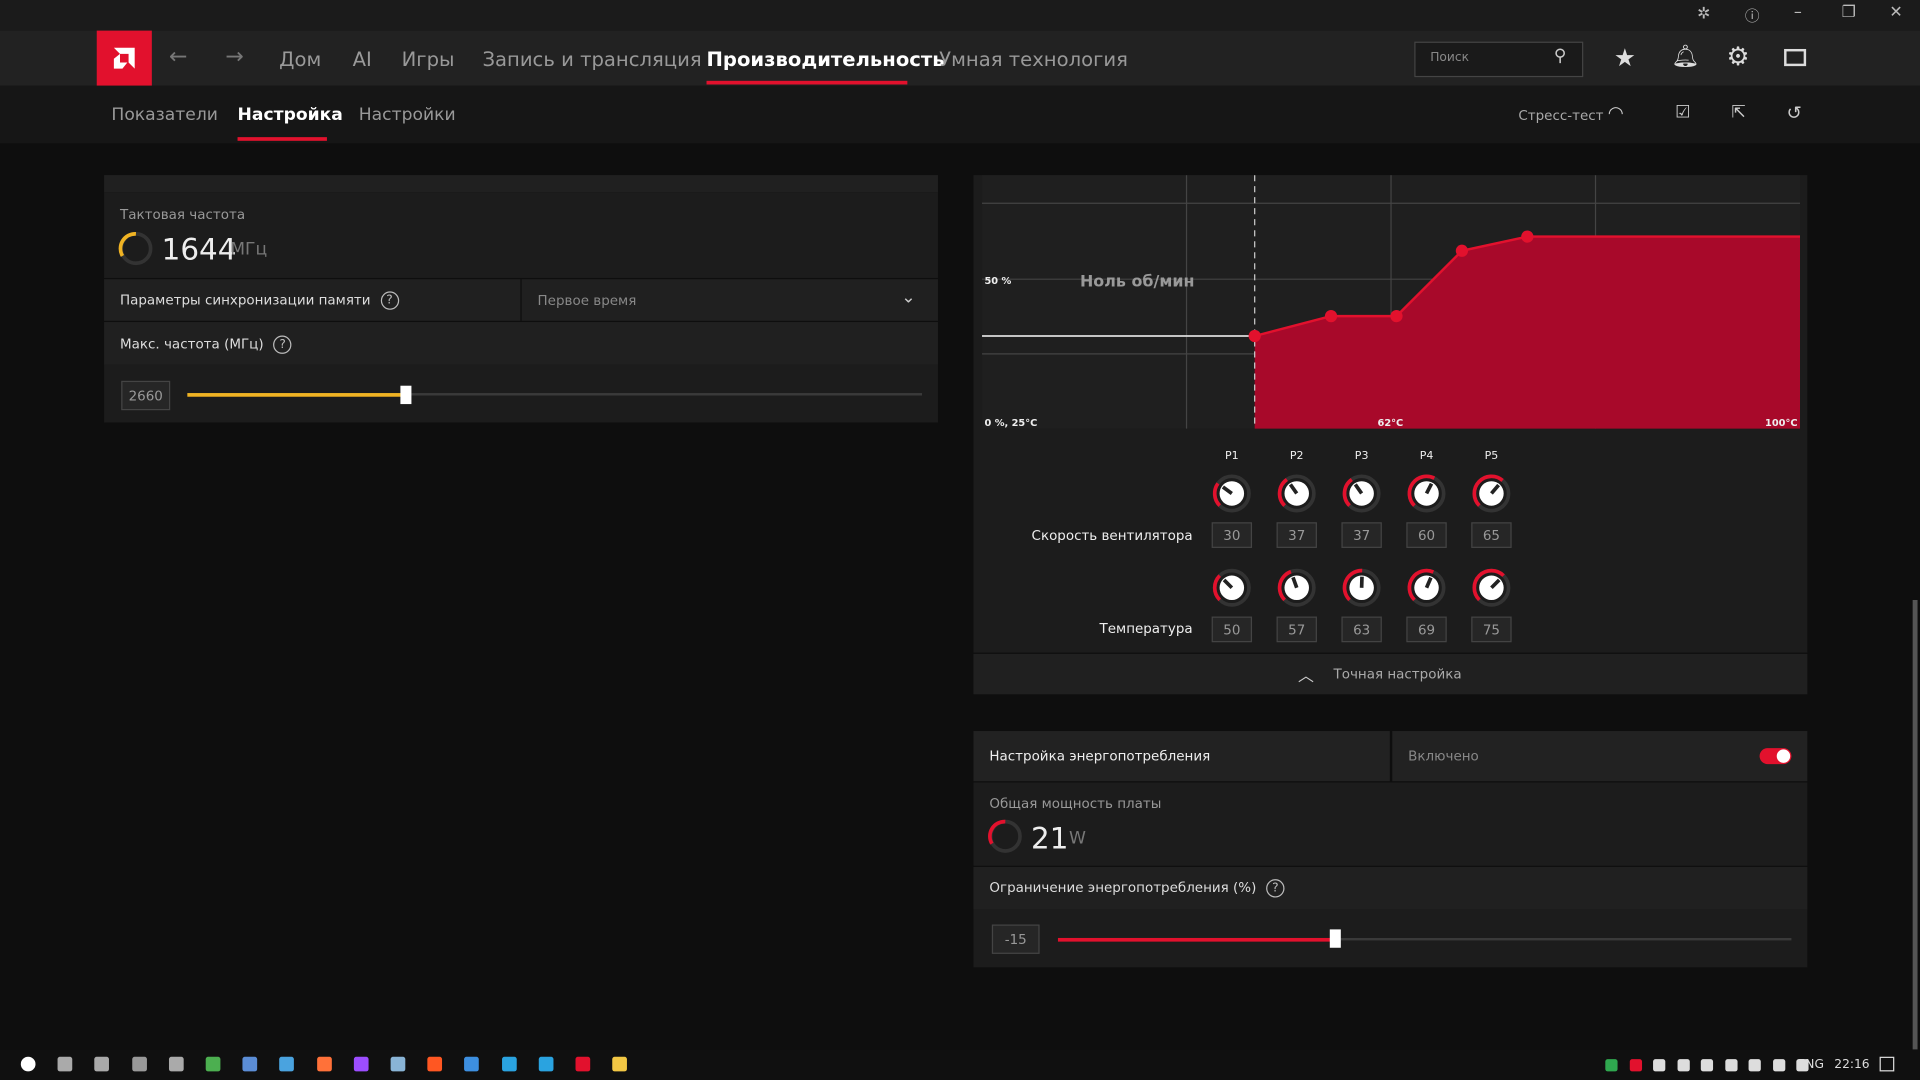 This screenshot has height=1080, width=1920. Describe the element at coordinates (297, 395) in the screenshot. I see `slider-fill` at that location.